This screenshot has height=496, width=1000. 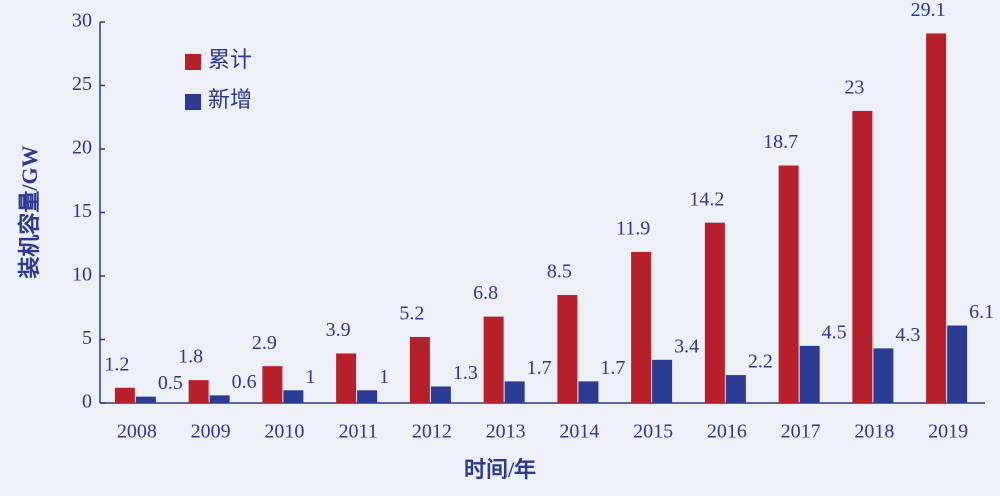 What do you see at coordinates (211, 432) in the screenshot?
I see `x-tick-label: 2009` at bounding box center [211, 432].